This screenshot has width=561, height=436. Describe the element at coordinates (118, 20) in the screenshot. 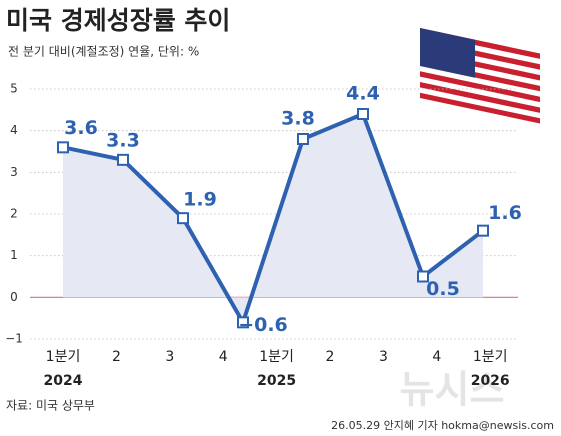

I see `chart-title: 미국 경제성장률 추이` at that location.